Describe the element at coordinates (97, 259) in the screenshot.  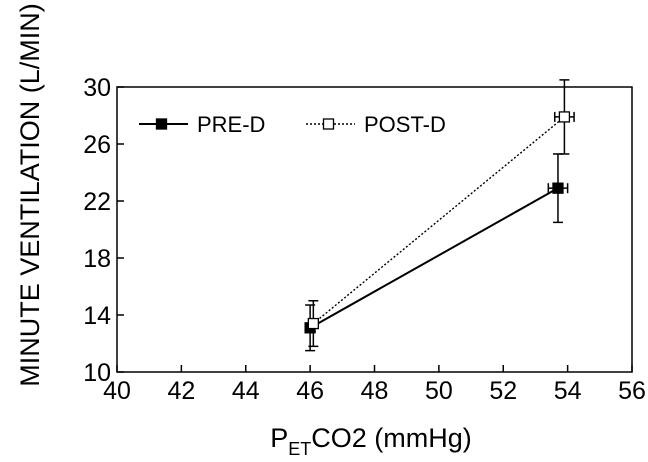
I see `y-tick-label: 18` at that location.